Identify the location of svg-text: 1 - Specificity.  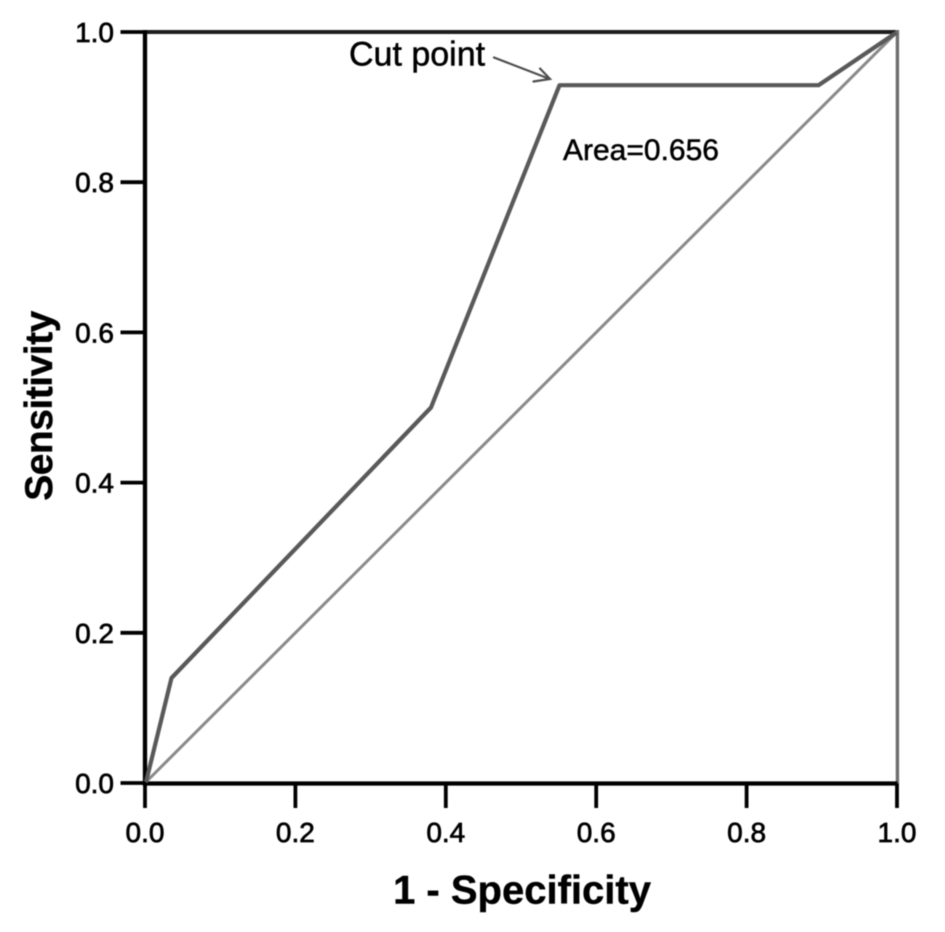
(522, 891).